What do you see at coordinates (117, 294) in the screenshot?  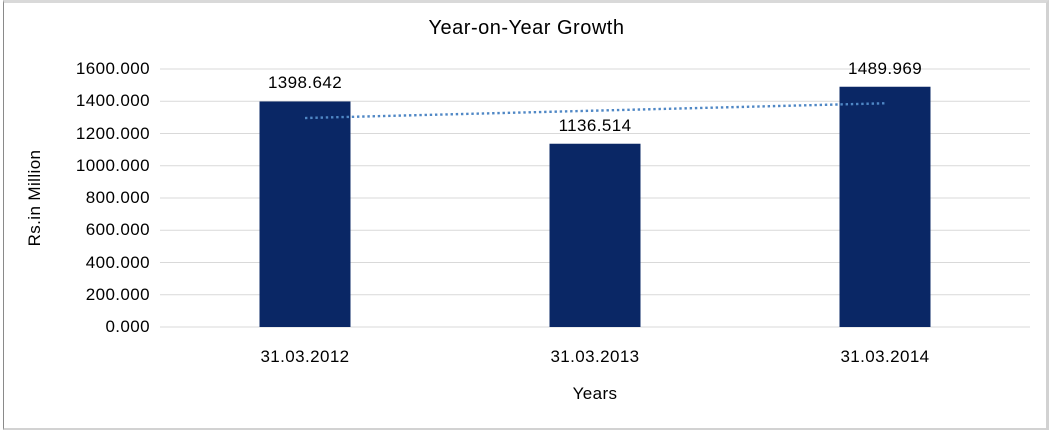 I see `y-tick-label: 200.000` at bounding box center [117, 294].